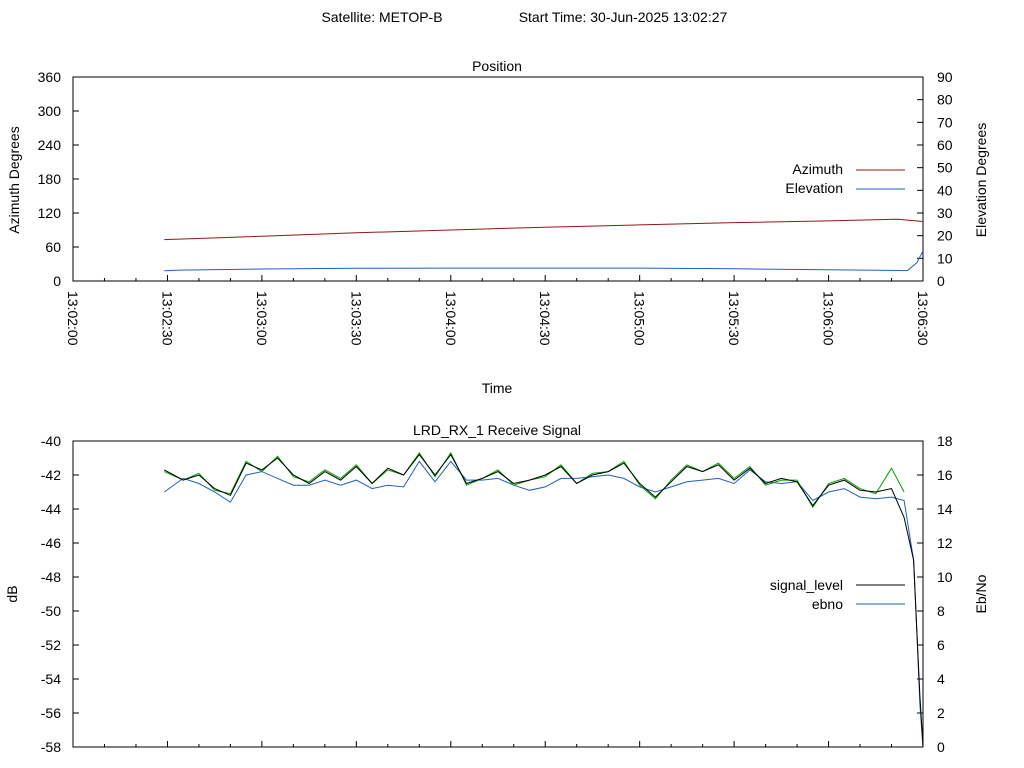 This screenshot has width=1024, height=768. I want to click on position-series, so click(544, 245).